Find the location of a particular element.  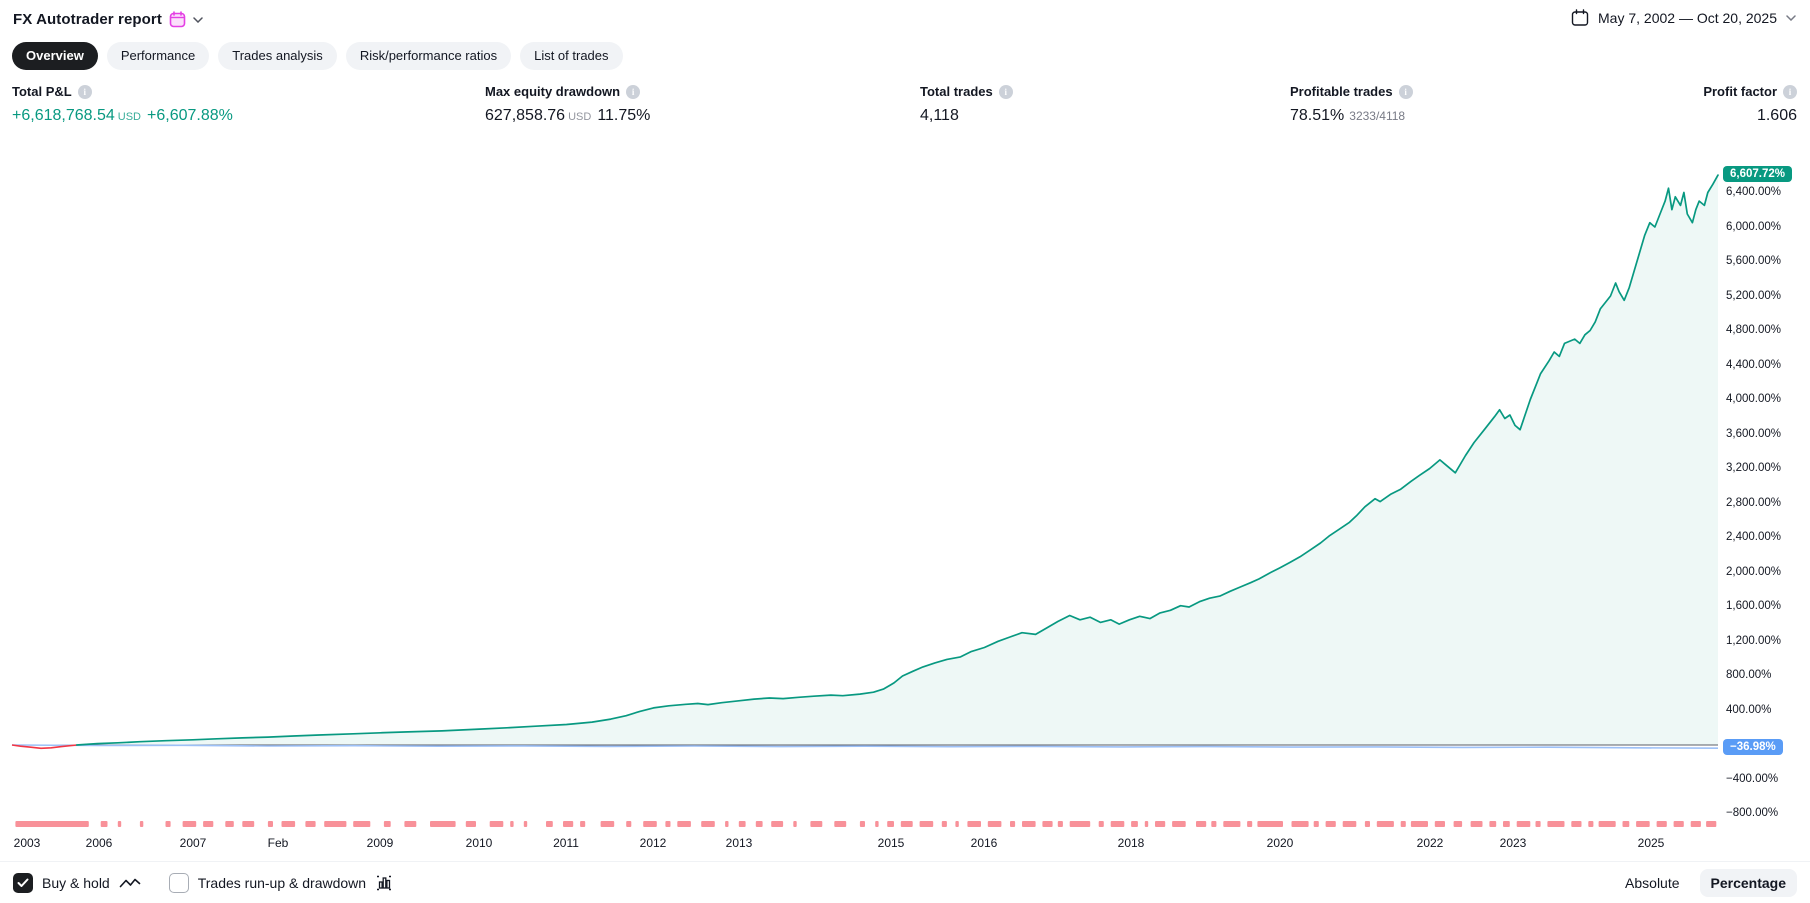

x-axis-label: 2018 is located at coordinates (1131, 843).